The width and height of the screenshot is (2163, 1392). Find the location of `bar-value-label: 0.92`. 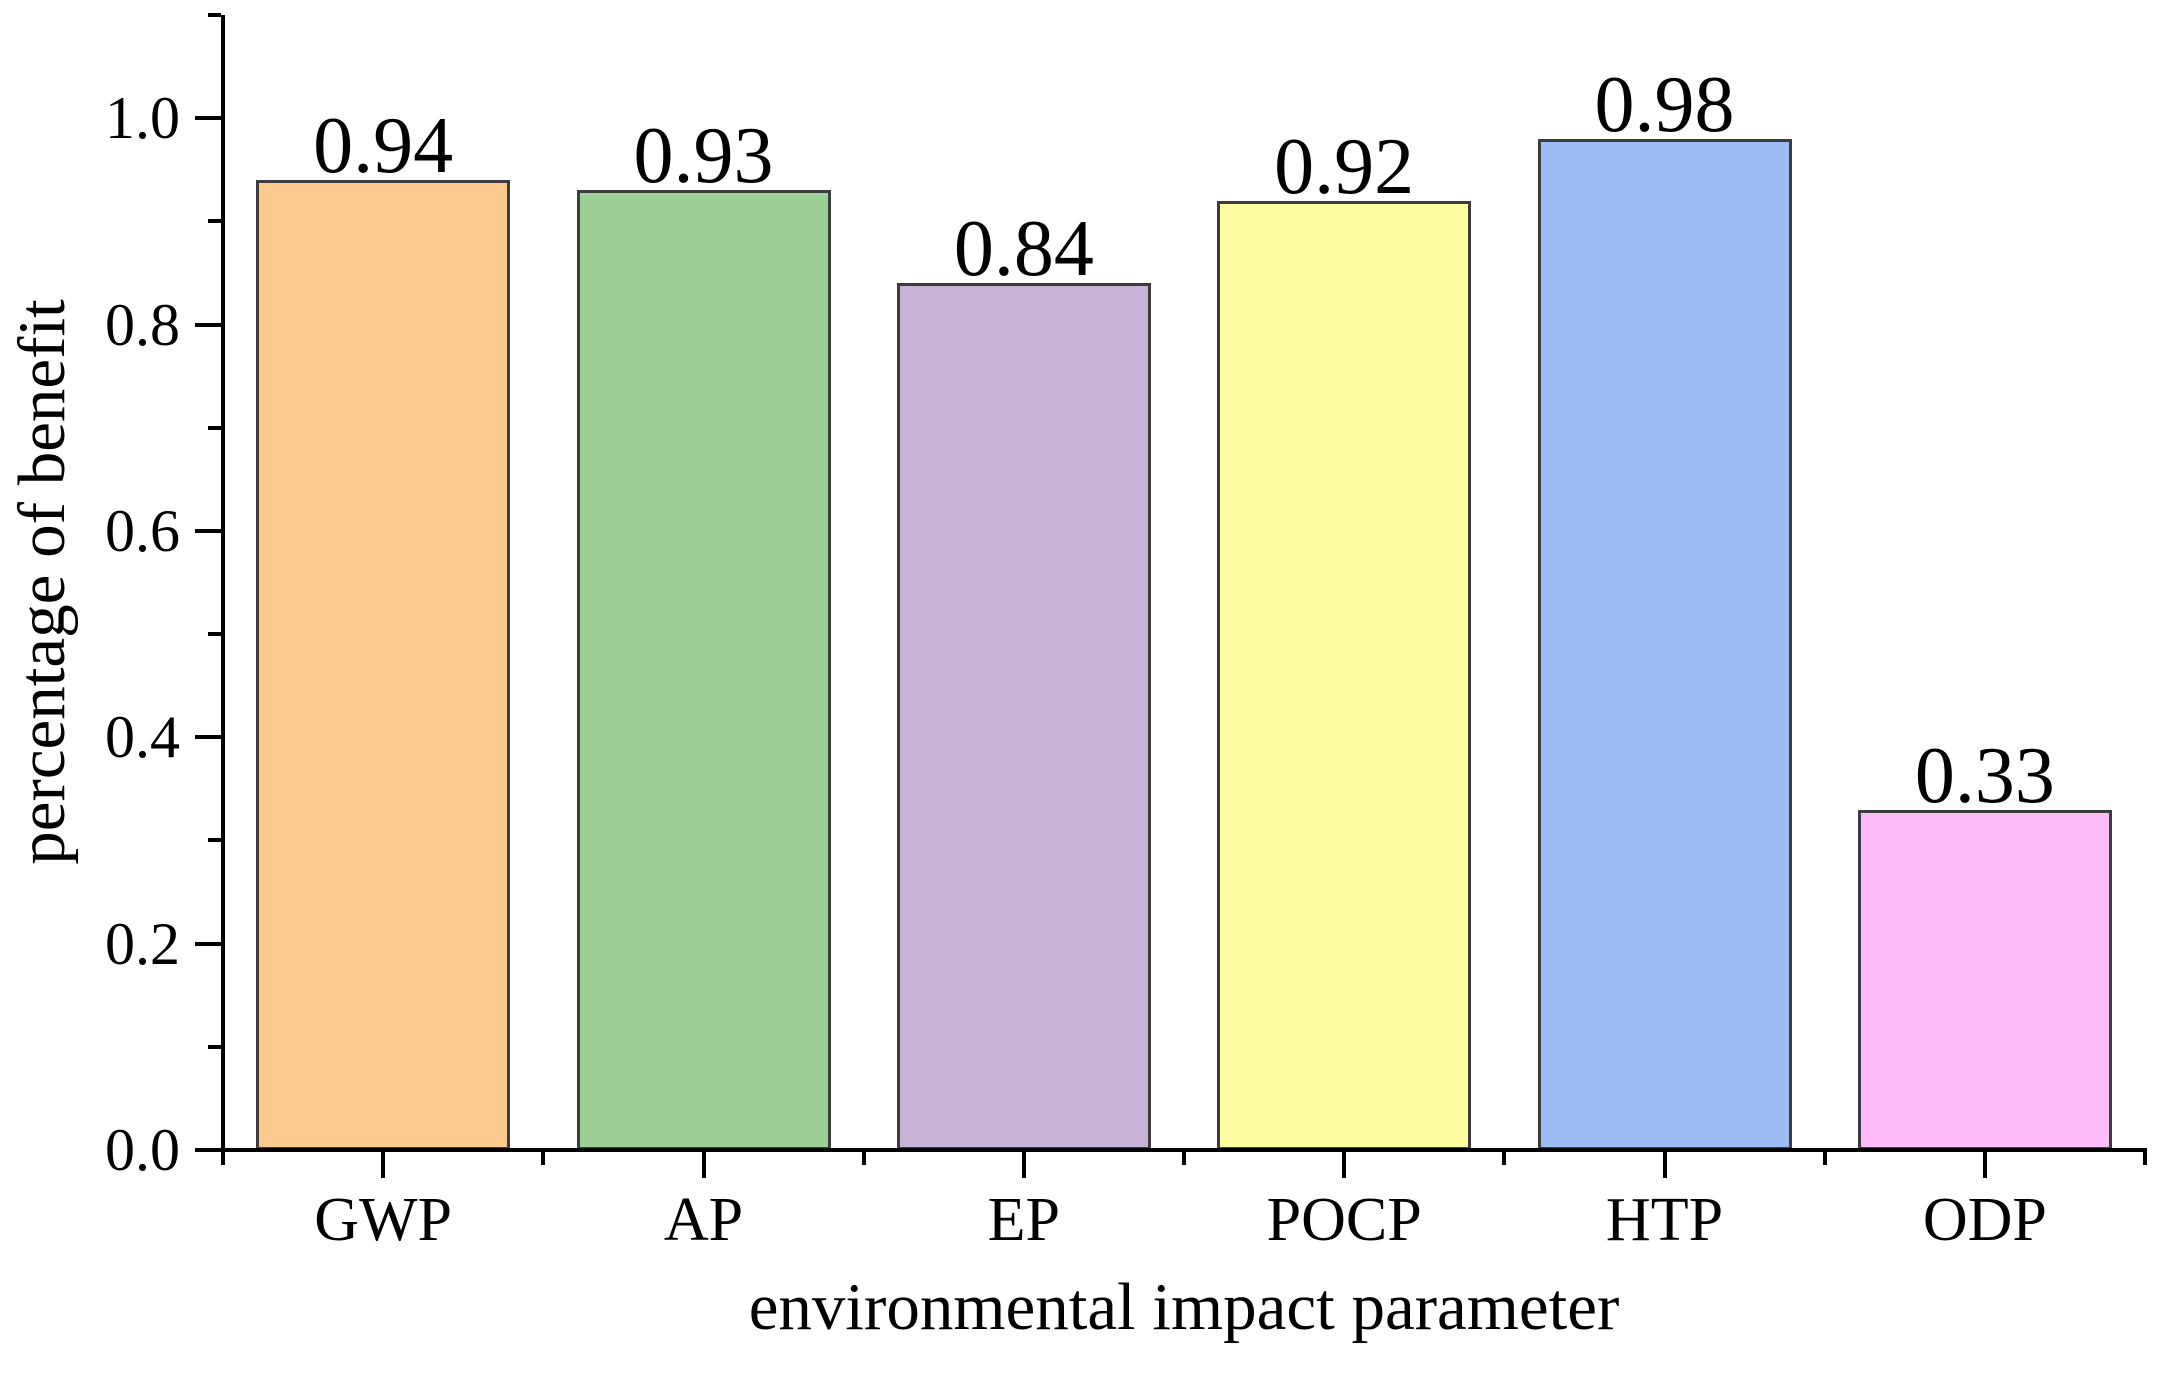

bar-value-label: 0.92 is located at coordinates (1344, 166).